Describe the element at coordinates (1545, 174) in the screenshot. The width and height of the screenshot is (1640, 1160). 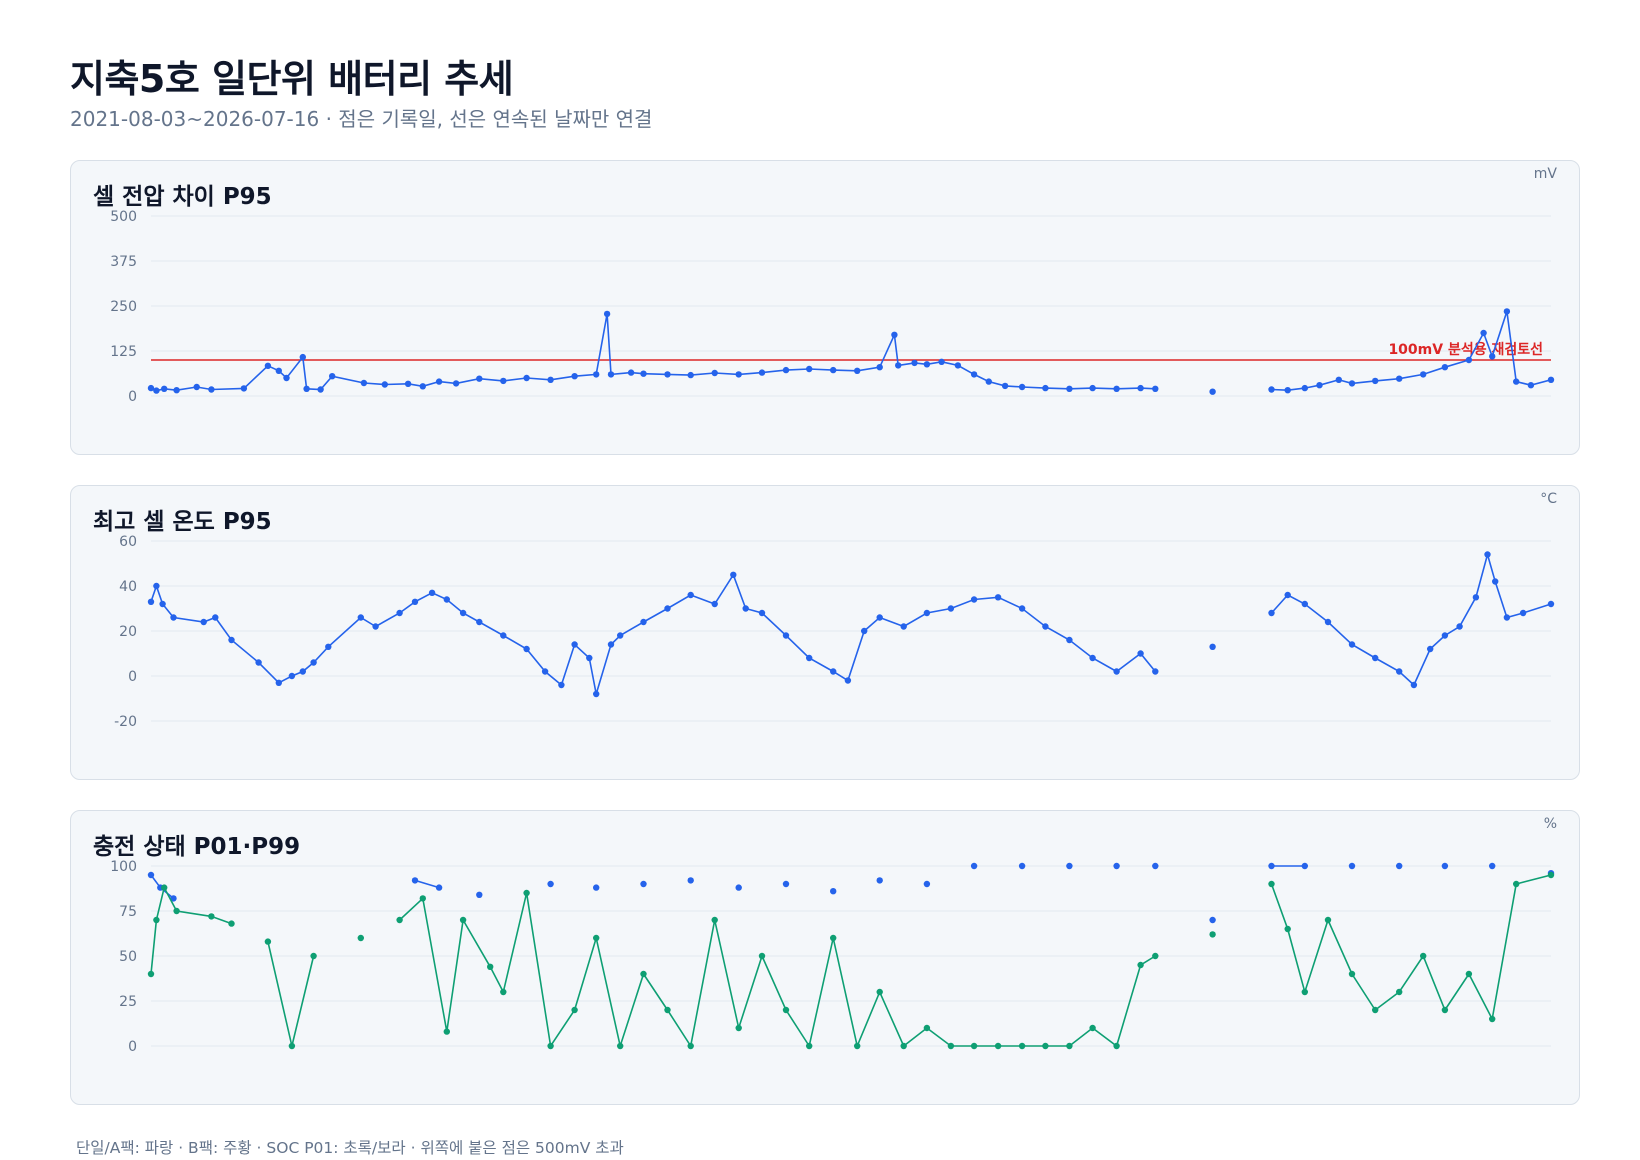
I see `chart-unit: mV` at that location.